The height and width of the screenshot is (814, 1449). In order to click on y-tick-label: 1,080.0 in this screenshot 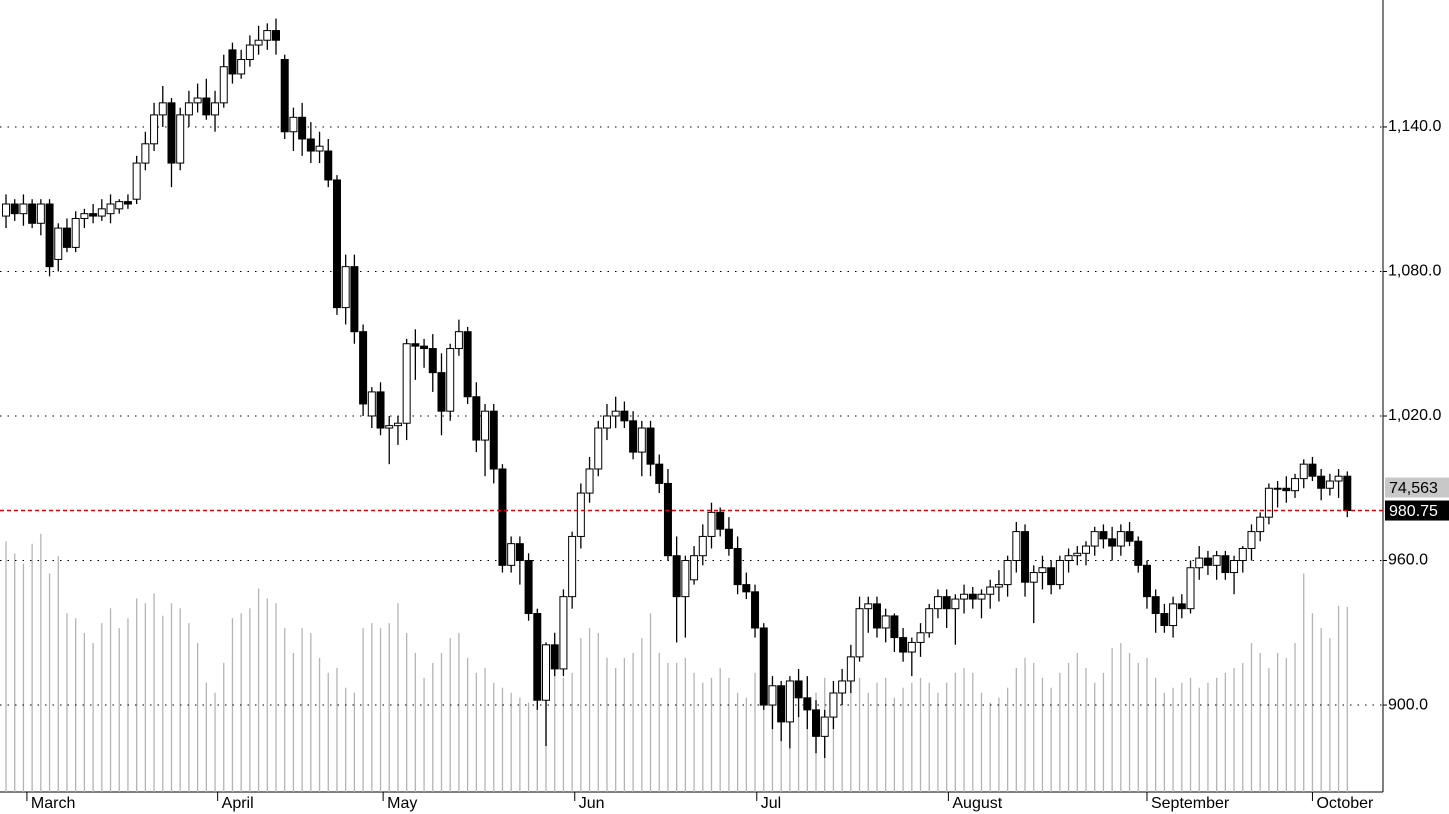, I will do `click(1414, 271)`.